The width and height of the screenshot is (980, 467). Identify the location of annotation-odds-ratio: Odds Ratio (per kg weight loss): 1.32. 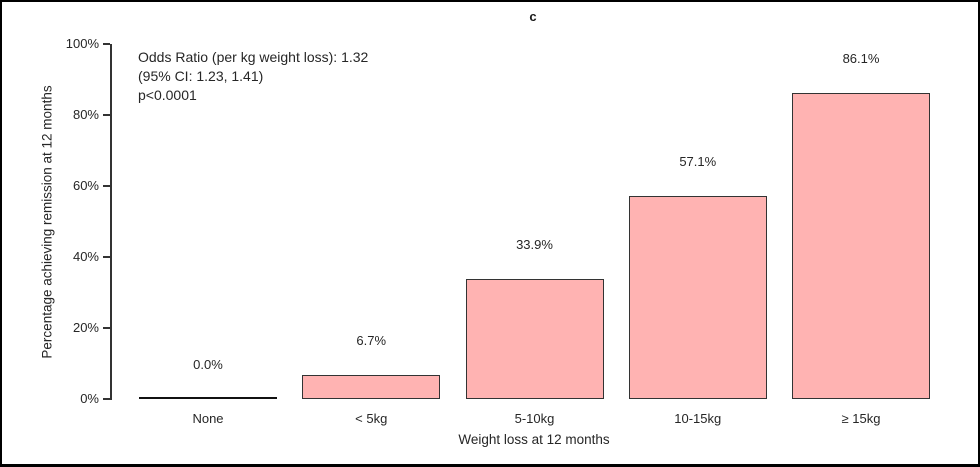
(253, 57).